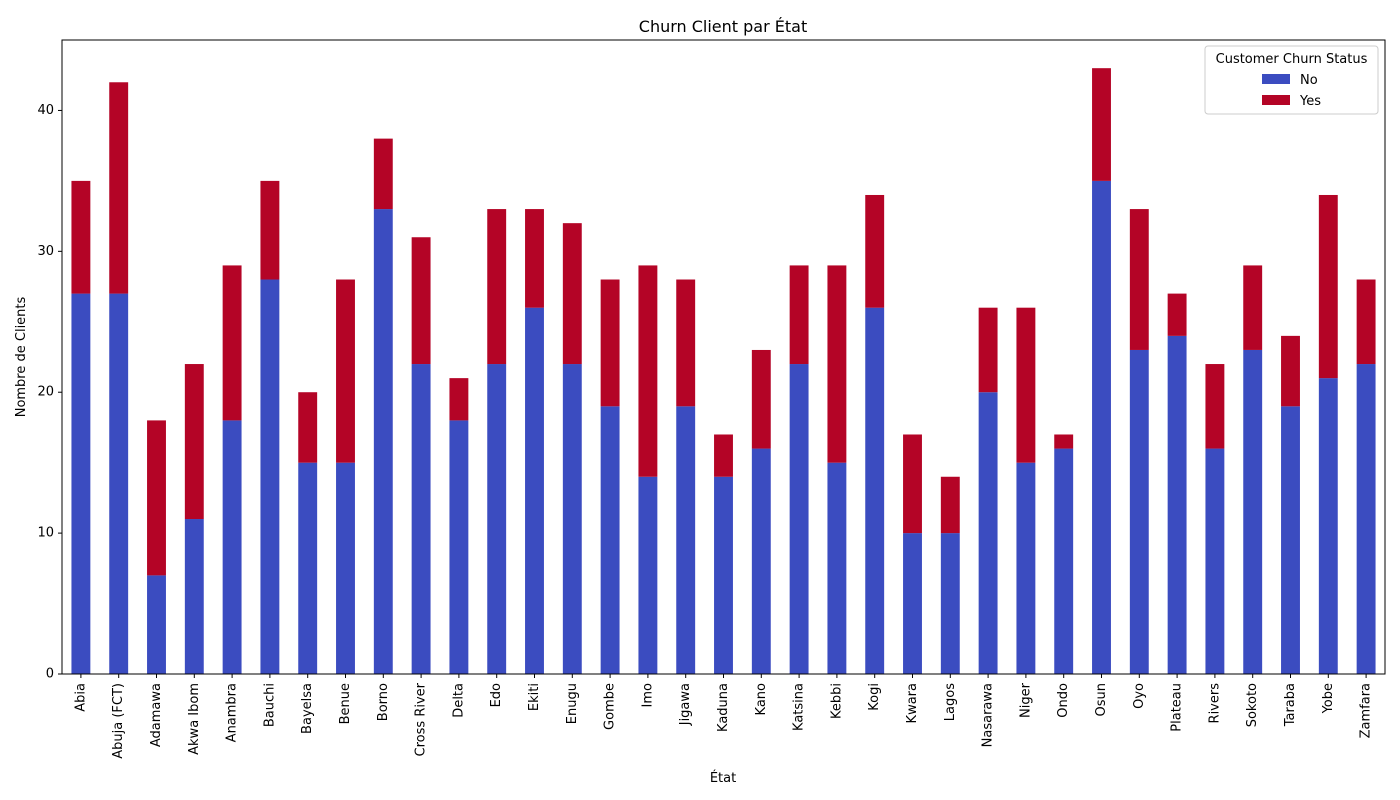 Image resolution: width=1400 pixels, height=800 pixels. Describe the element at coordinates (647, 695) in the screenshot. I see `x-tick-label: Imo` at that location.